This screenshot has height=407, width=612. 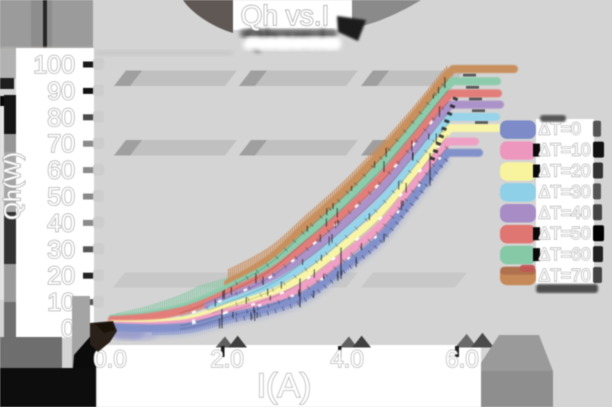 I want to click on svg-text: Qh vs.I, so click(x=285, y=15).